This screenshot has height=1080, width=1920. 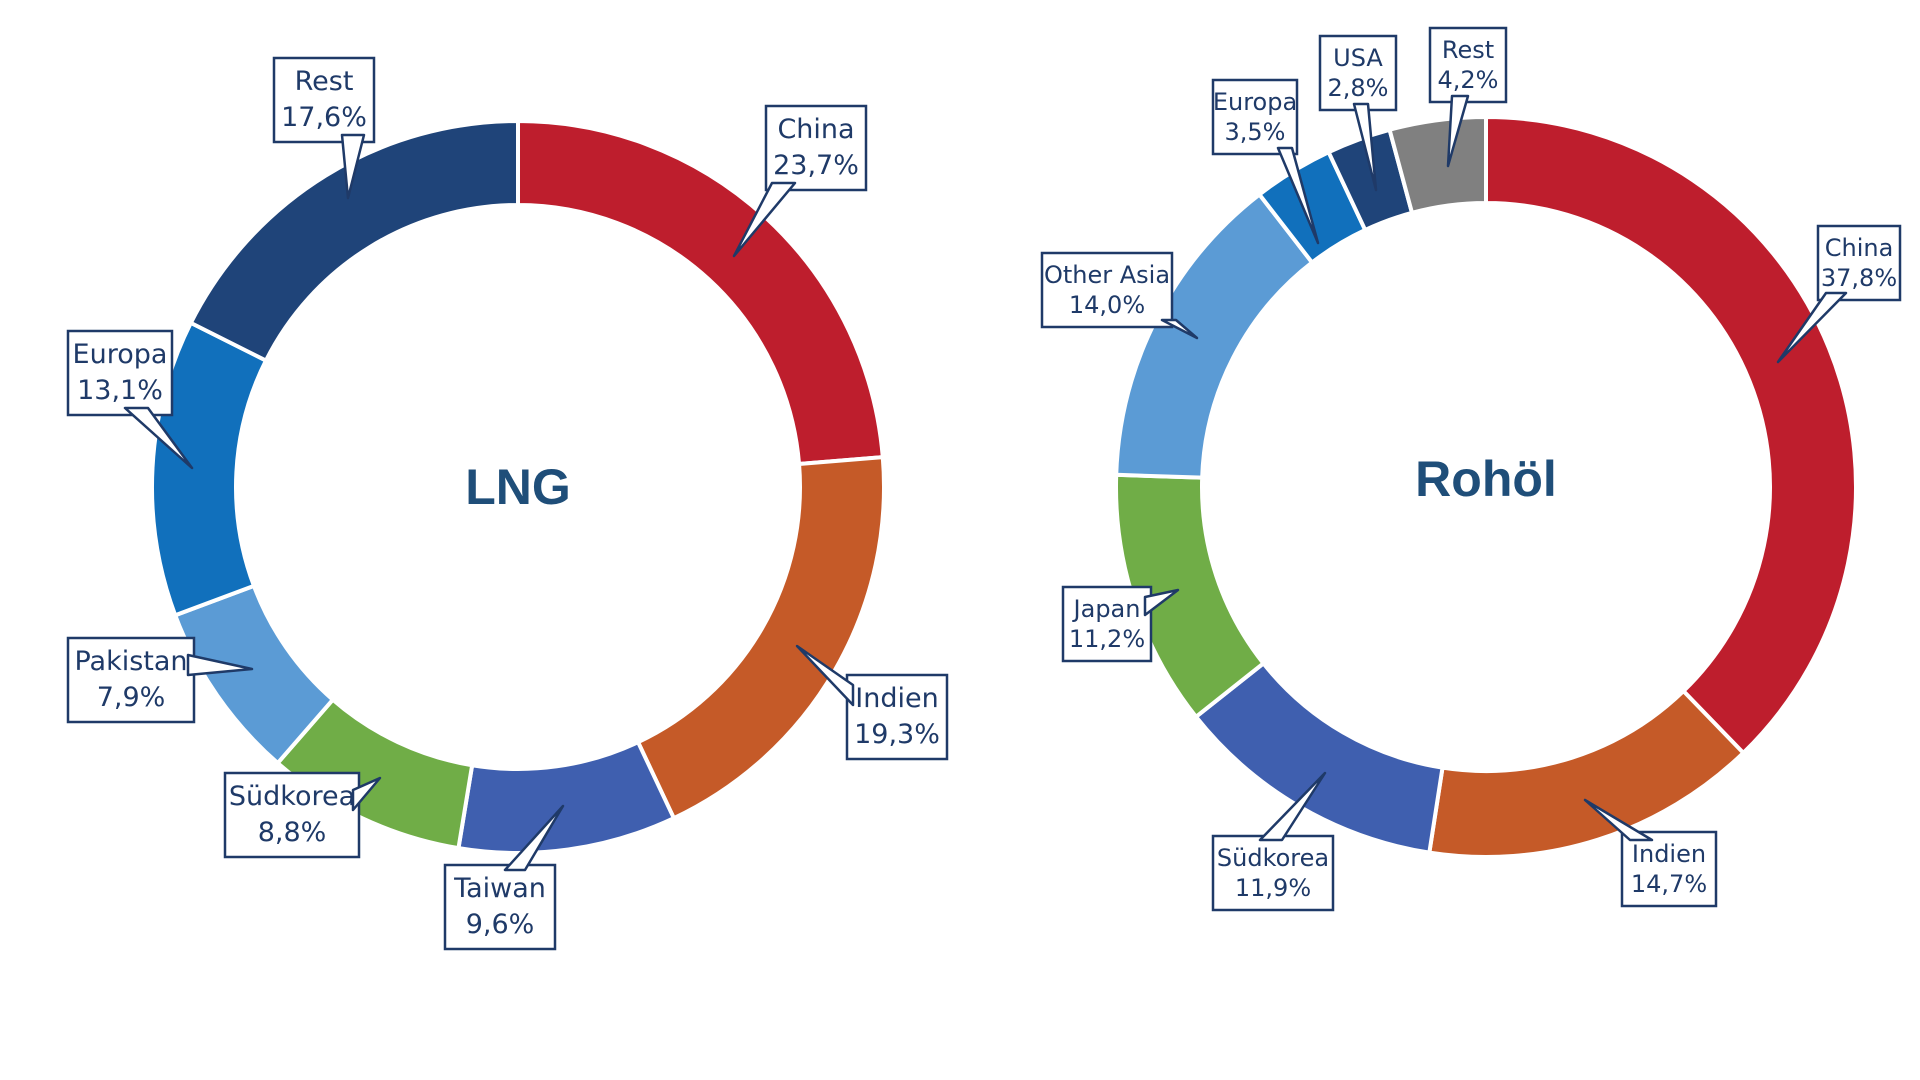 What do you see at coordinates (1107, 275) in the screenshot?
I see `category-label: Other Asia` at bounding box center [1107, 275].